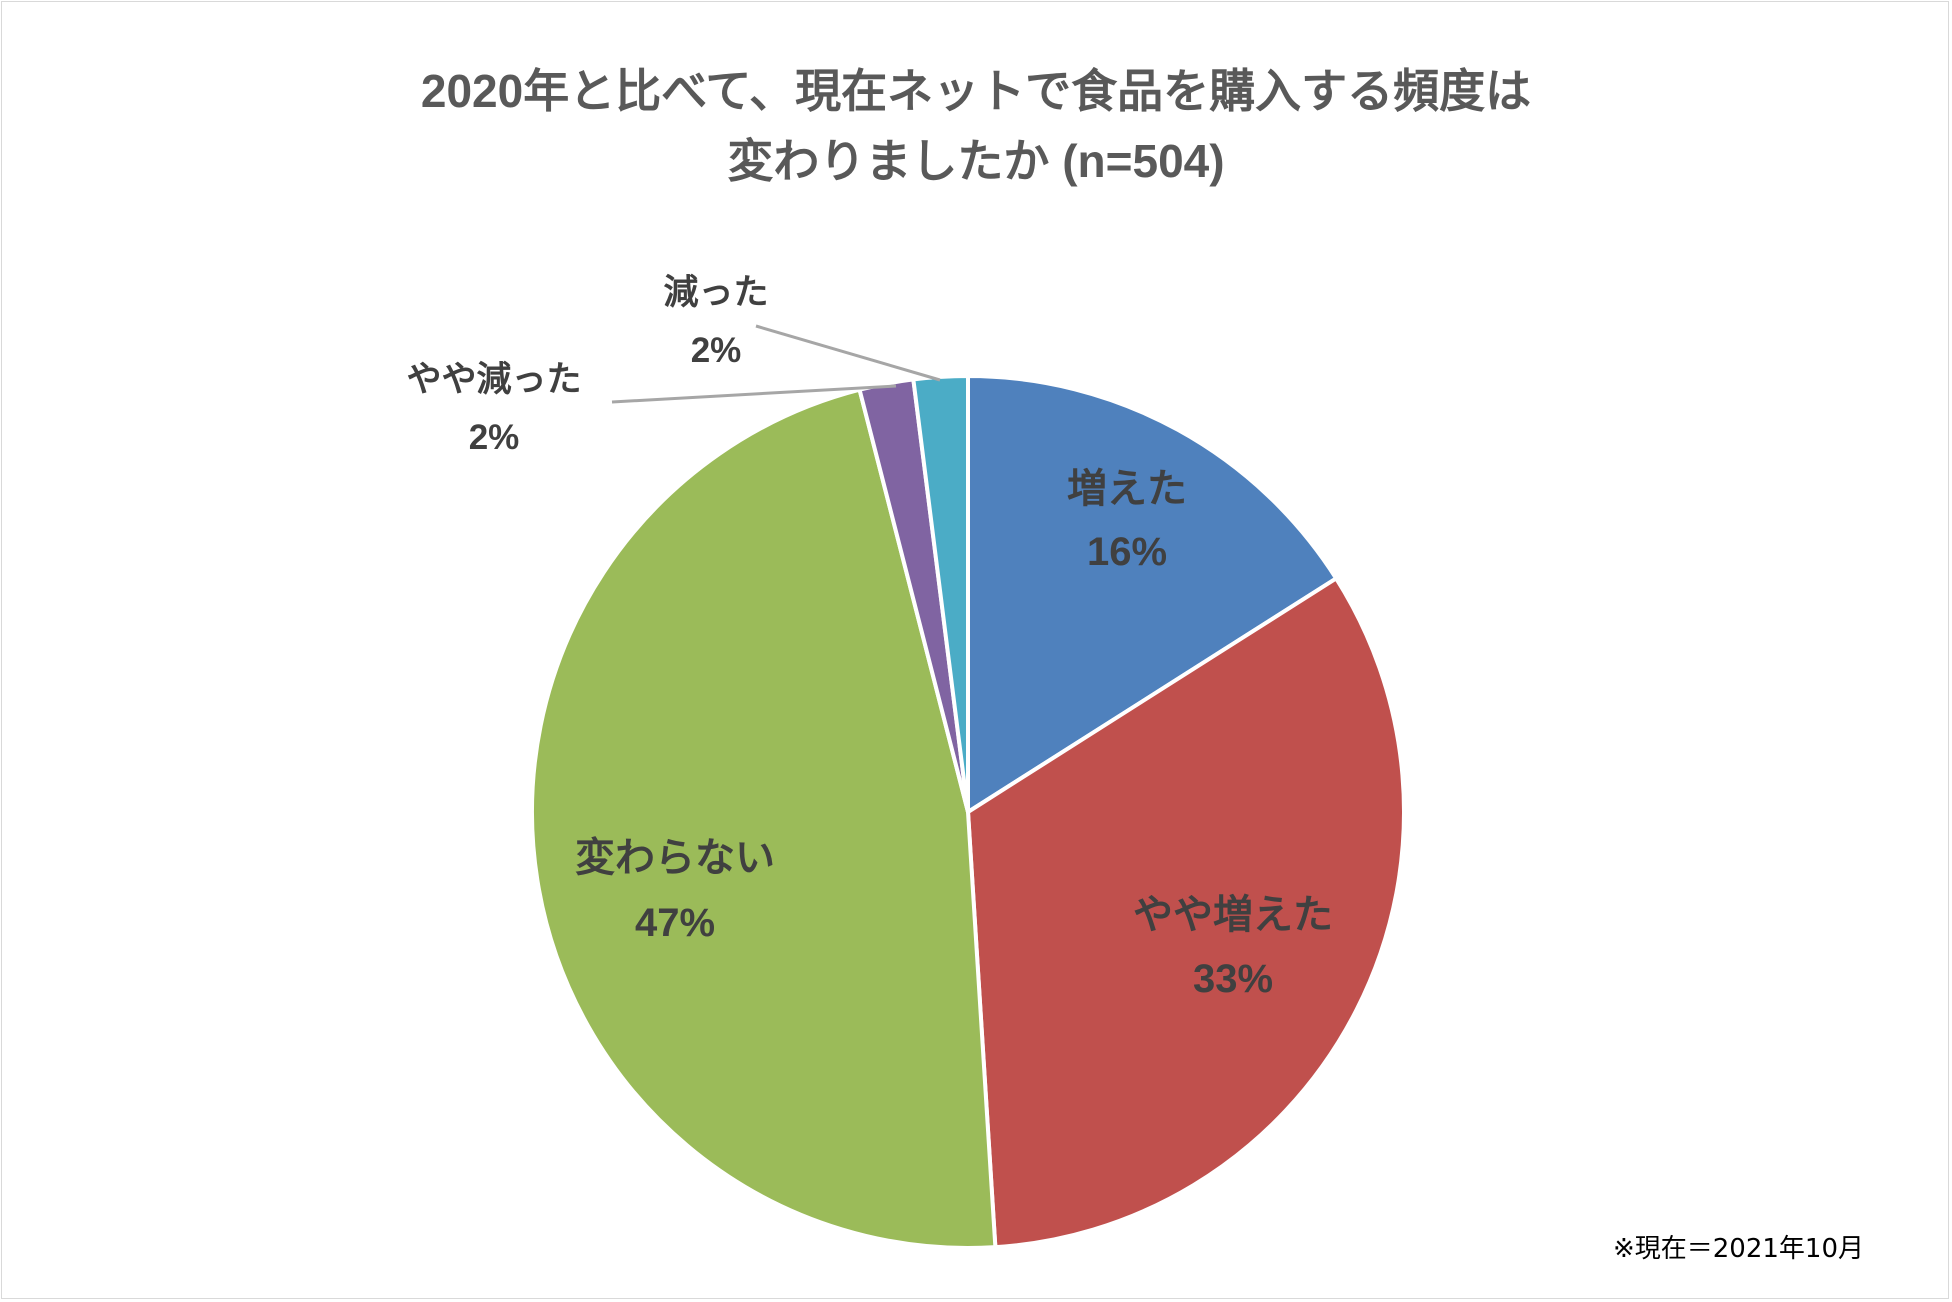  What do you see at coordinates (493, 380) in the screenshot?
I see `slice-label-4: やや減った` at bounding box center [493, 380].